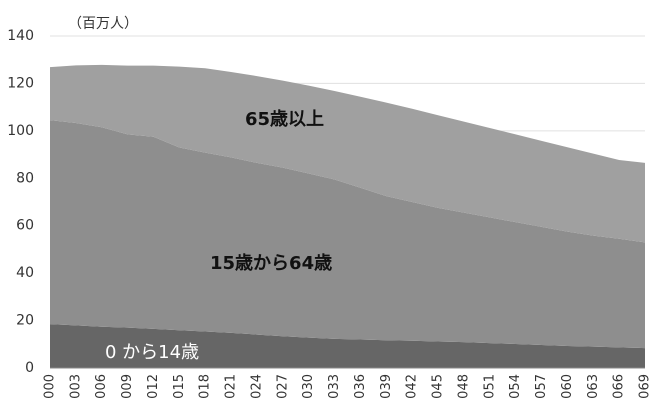 This screenshot has height=400, width=650. What do you see at coordinates (567, 387) in the screenshot?
I see `x-tick-label: 2060` at bounding box center [567, 387].